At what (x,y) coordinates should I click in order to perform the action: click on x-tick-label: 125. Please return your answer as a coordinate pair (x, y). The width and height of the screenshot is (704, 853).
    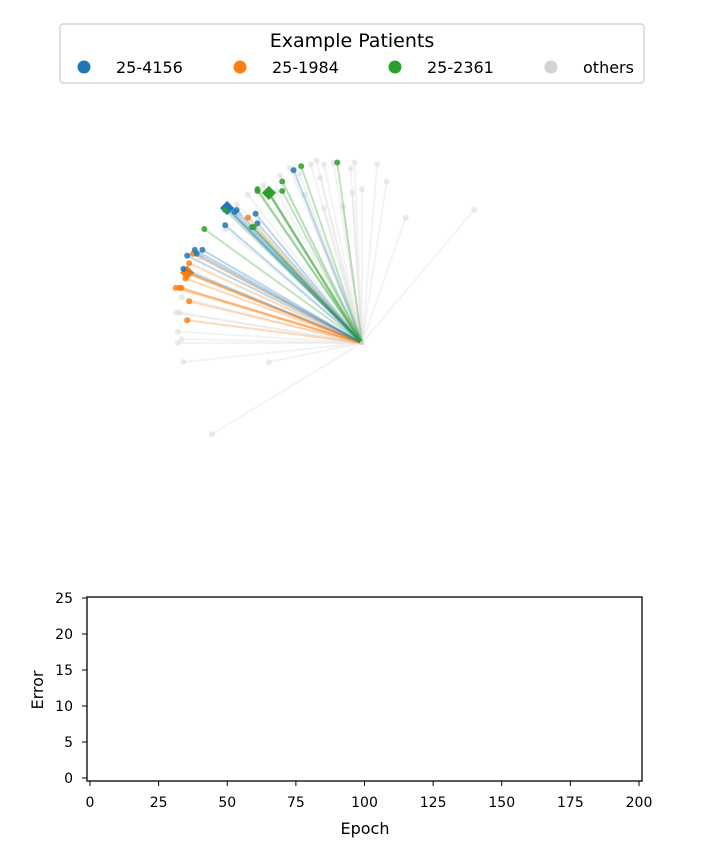
    Looking at the image, I should click on (433, 803).